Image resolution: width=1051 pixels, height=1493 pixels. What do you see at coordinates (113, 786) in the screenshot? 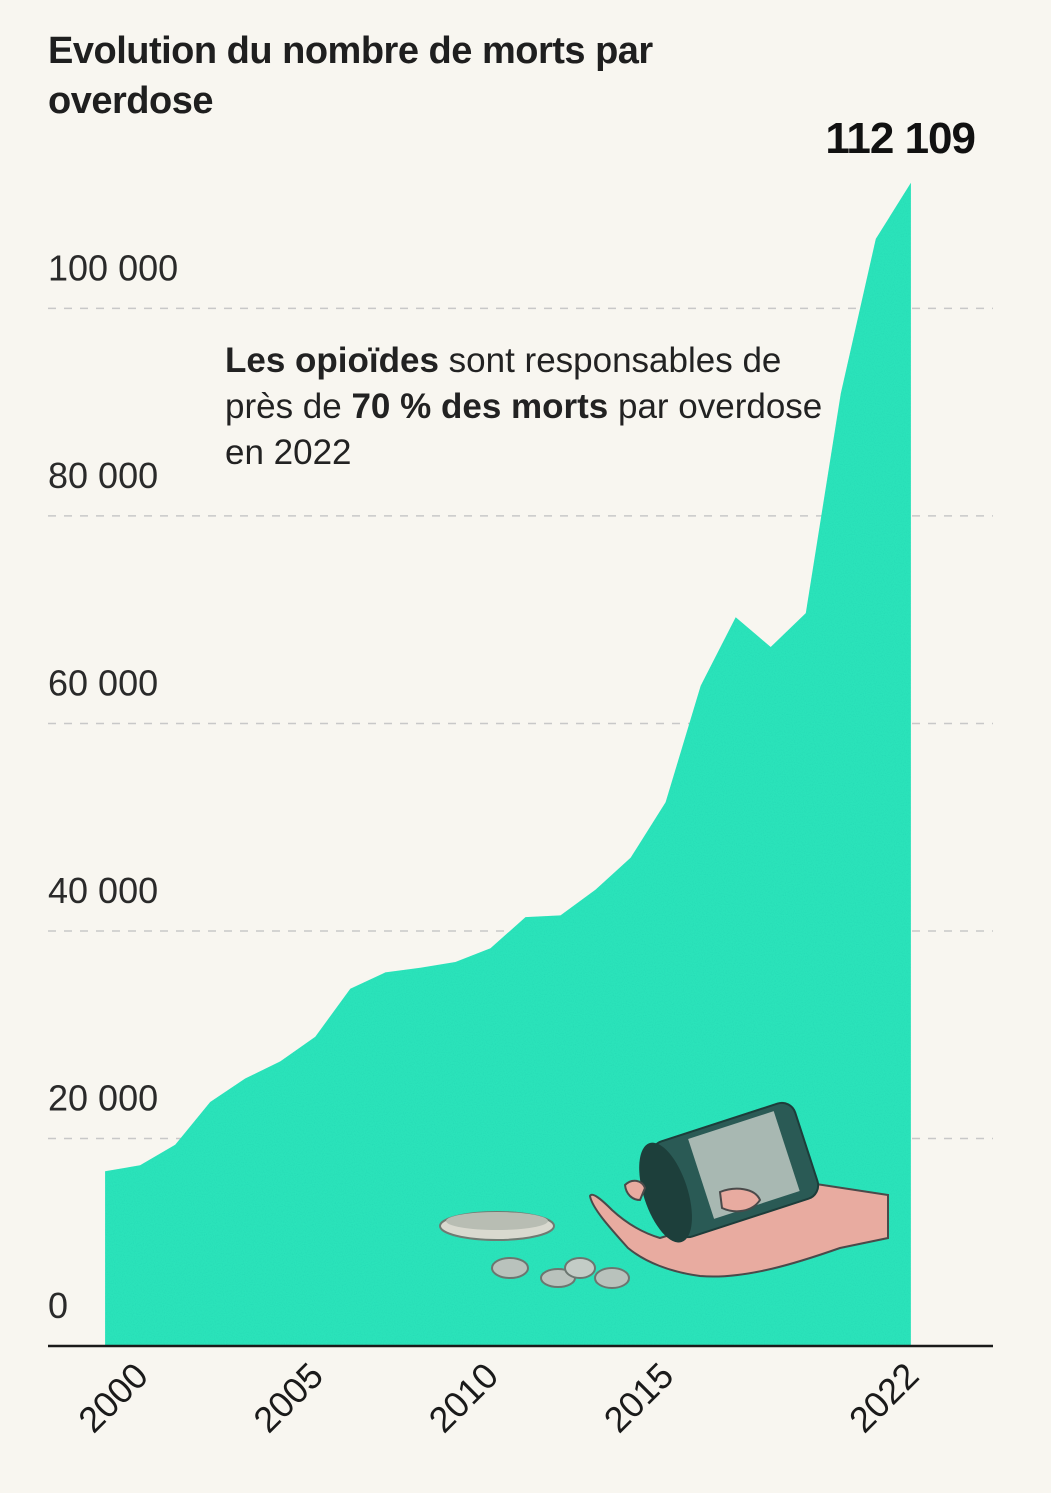
I see `y-axis: 0 20 000 40 000 60 000 80 000 100 000` at bounding box center [113, 786].